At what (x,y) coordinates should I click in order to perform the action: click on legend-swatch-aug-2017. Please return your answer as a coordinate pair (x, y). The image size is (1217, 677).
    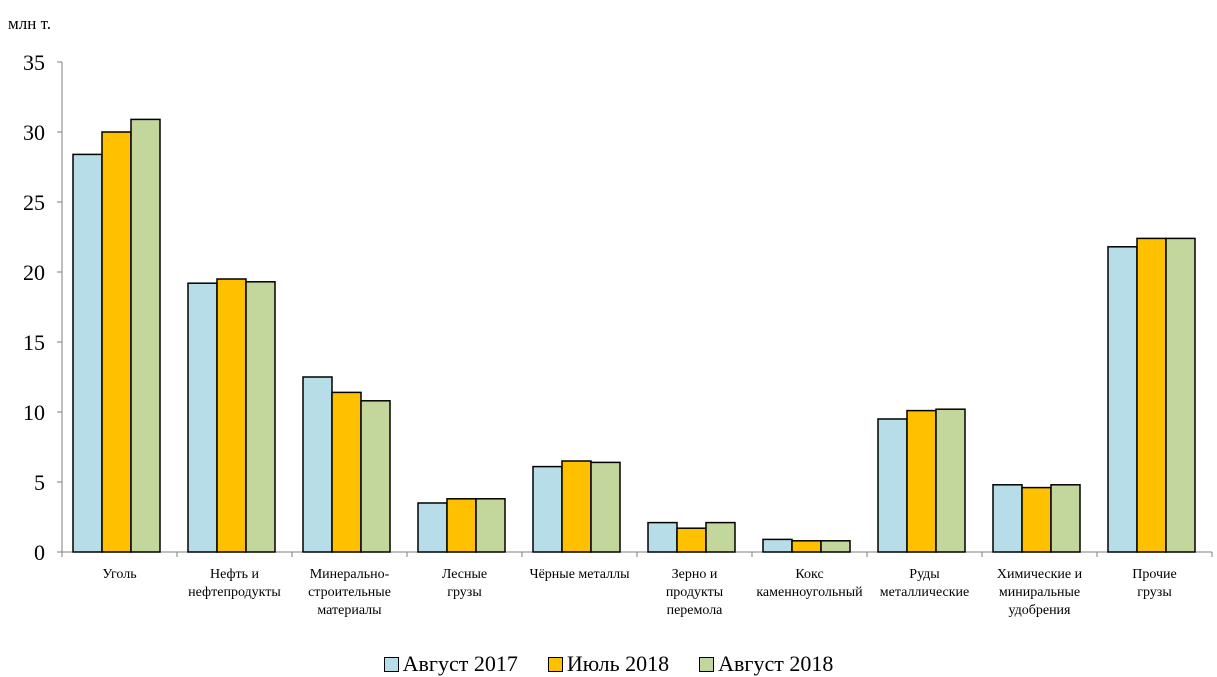
    Looking at the image, I should click on (391, 664).